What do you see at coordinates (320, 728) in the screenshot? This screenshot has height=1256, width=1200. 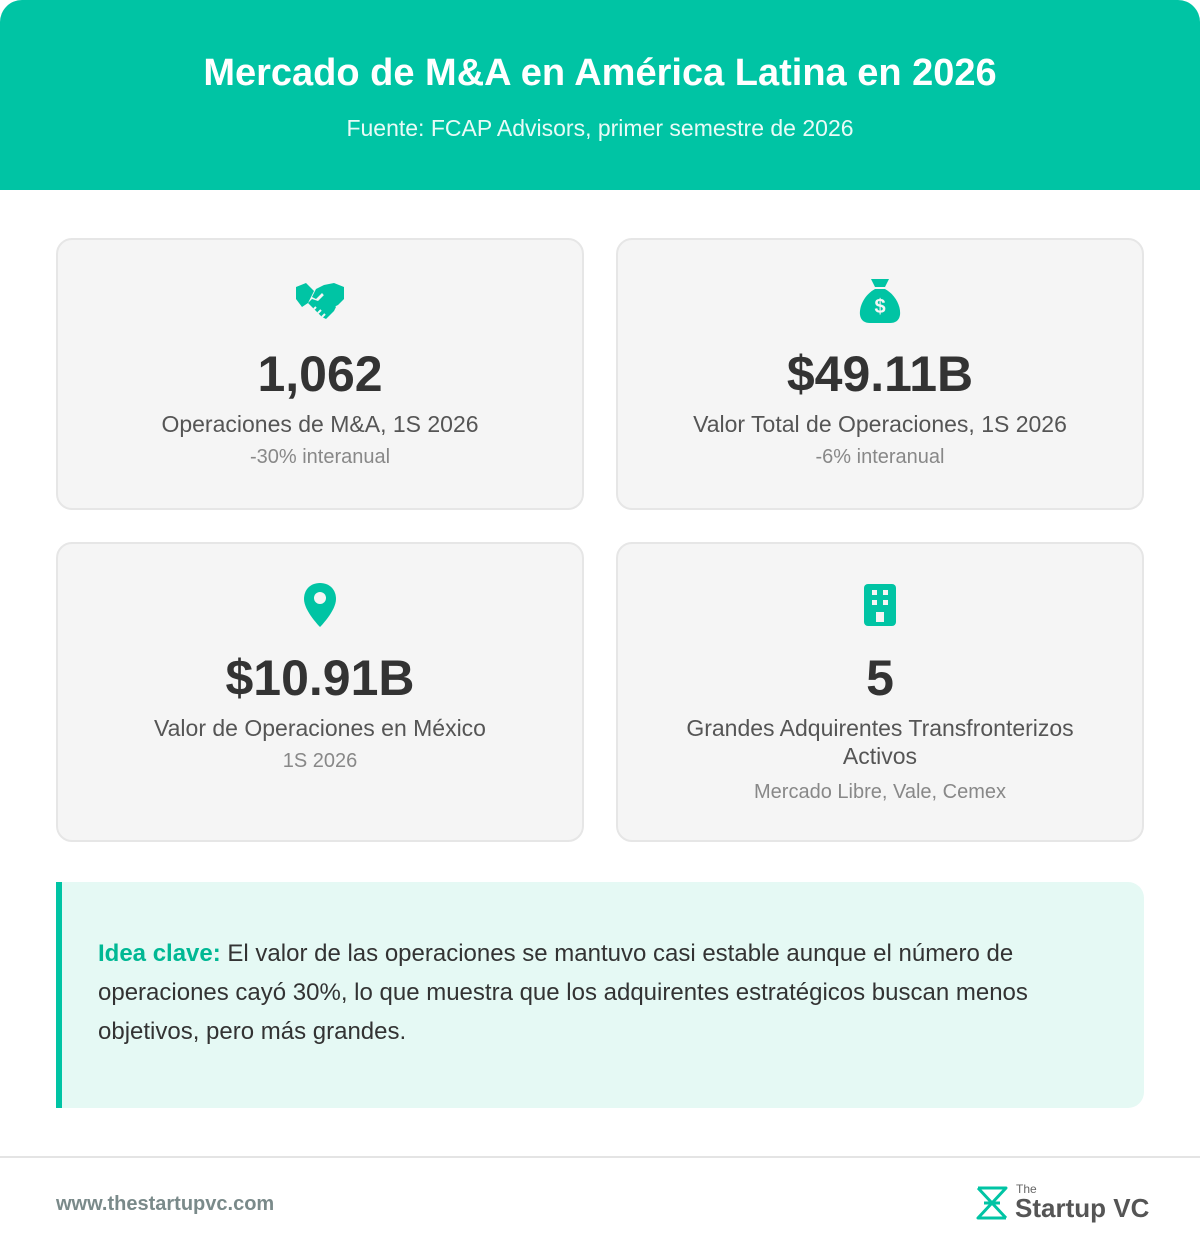 I see `mexico-label: Valor de Operaciones en México` at bounding box center [320, 728].